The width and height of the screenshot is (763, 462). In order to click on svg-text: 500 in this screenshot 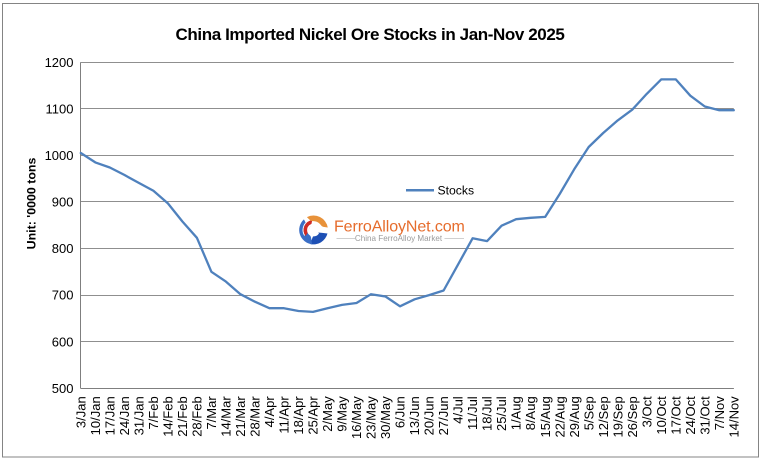, I will do `click(63, 388)`.